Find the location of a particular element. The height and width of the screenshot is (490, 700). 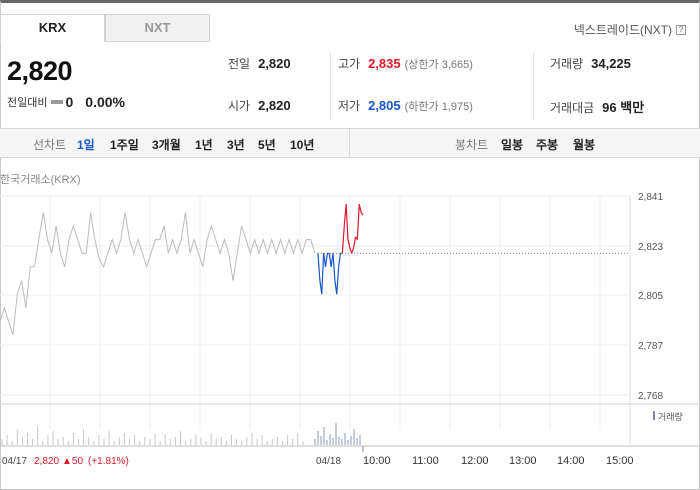

market-tabs: KRX NXT is located at coordinates (105, 28).